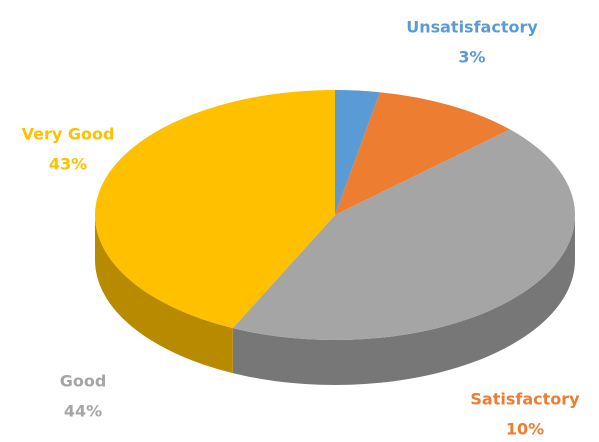  I want to click on value-label: 3%, so click(471, 57).